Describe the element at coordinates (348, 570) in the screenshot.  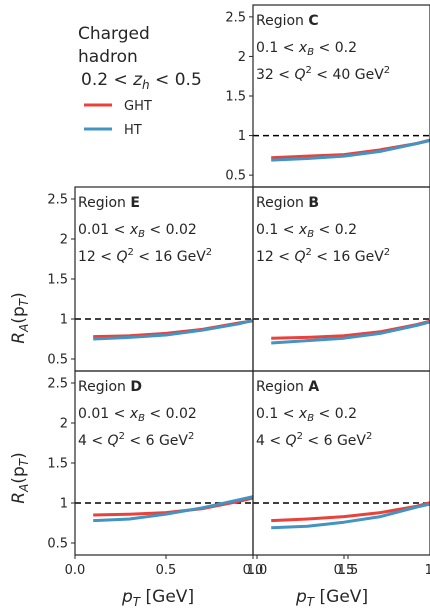
I see `x-tick-label-d-1.5: 1.5` at that location.